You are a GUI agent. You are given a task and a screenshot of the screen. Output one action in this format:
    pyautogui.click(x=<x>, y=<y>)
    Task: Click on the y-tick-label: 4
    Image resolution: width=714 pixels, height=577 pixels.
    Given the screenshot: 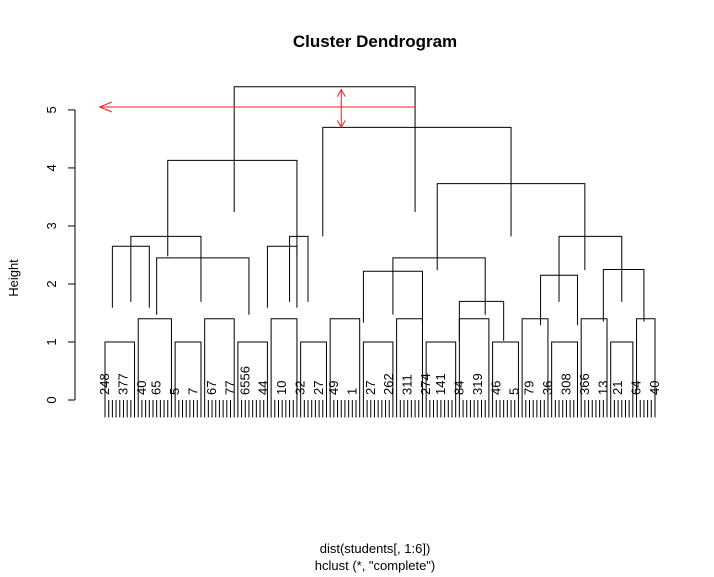 What is the action you would take?
    pyautogui.click(x=51, y=167)
    